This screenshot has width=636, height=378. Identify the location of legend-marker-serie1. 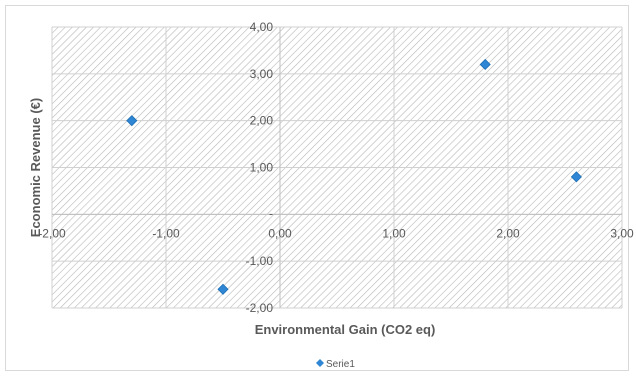
(320, 363).